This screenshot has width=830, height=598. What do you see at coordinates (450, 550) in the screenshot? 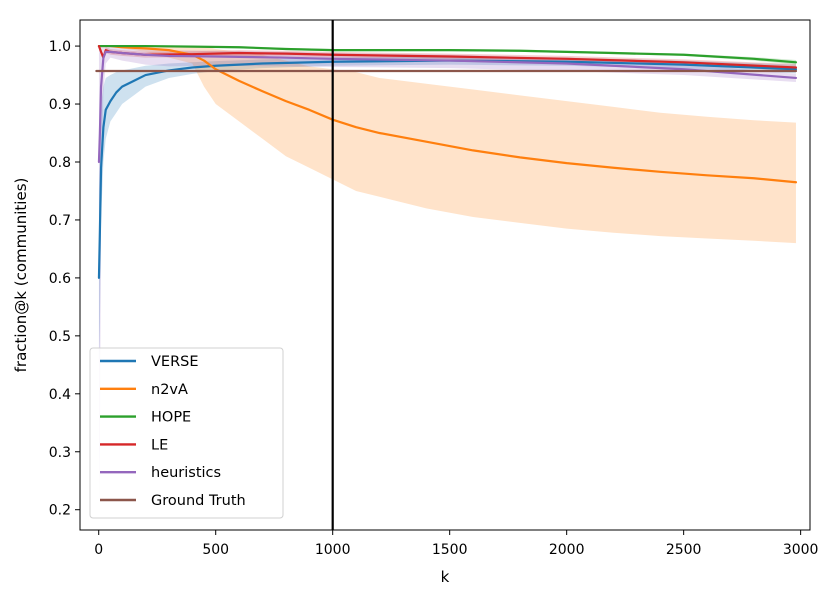
I see `x-tick-label: 1500` at bounding box center [450, 550].